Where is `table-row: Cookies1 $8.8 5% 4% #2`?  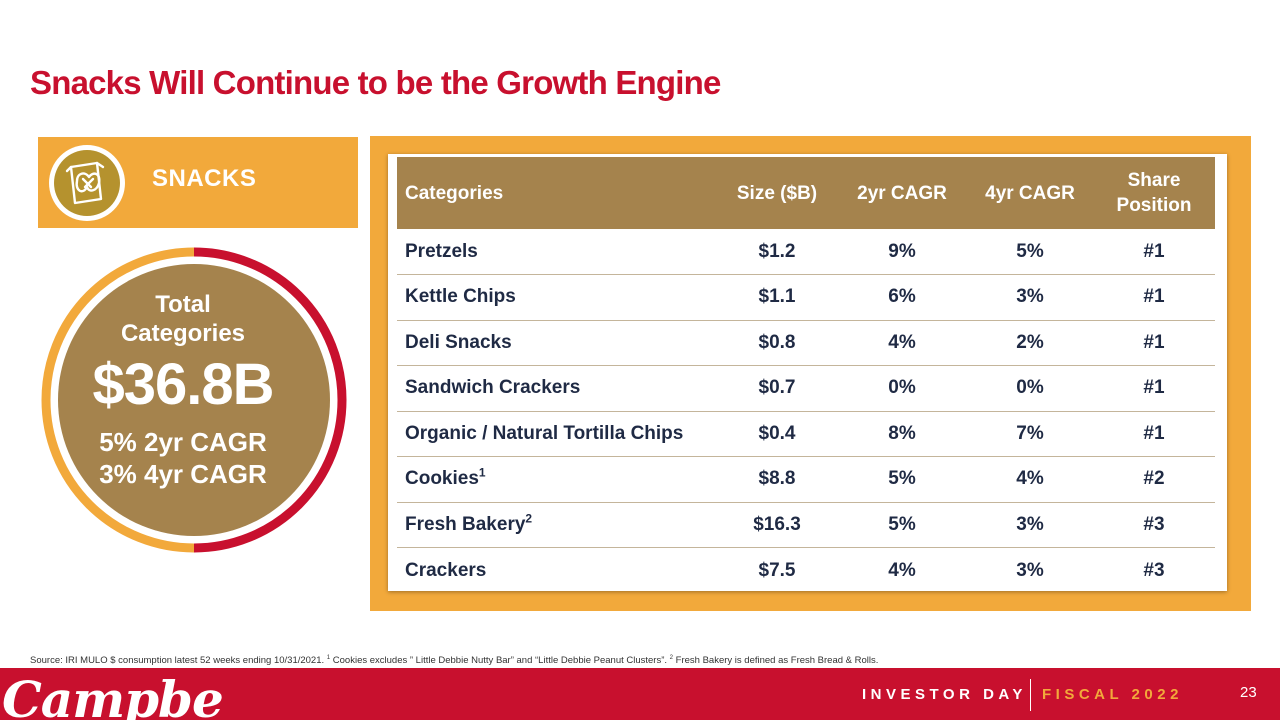
table-row: Cookies1 $8.8 5% 4% #2 is located at coordinates (806, 480).